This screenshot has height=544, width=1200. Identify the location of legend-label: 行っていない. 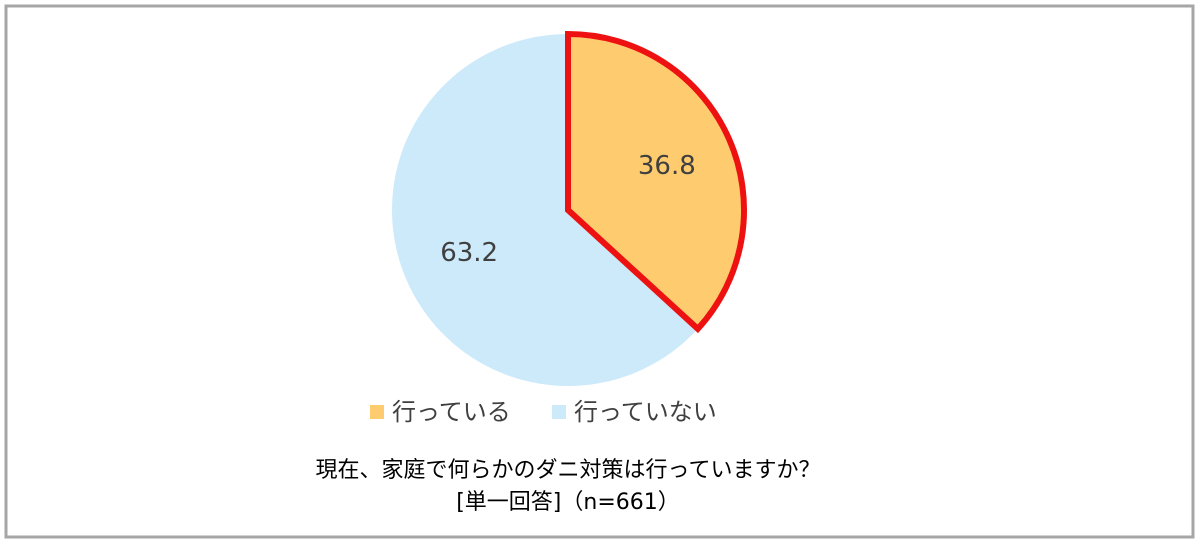
(645, 412).